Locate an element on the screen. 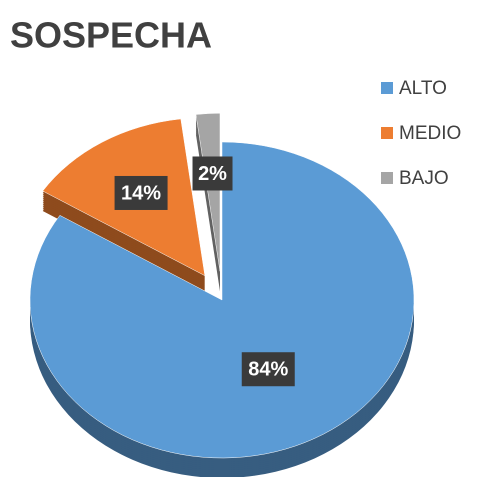 The height and width of the screenshot is (477, 479). data-label: 2% is located at coordinates (212, 174).